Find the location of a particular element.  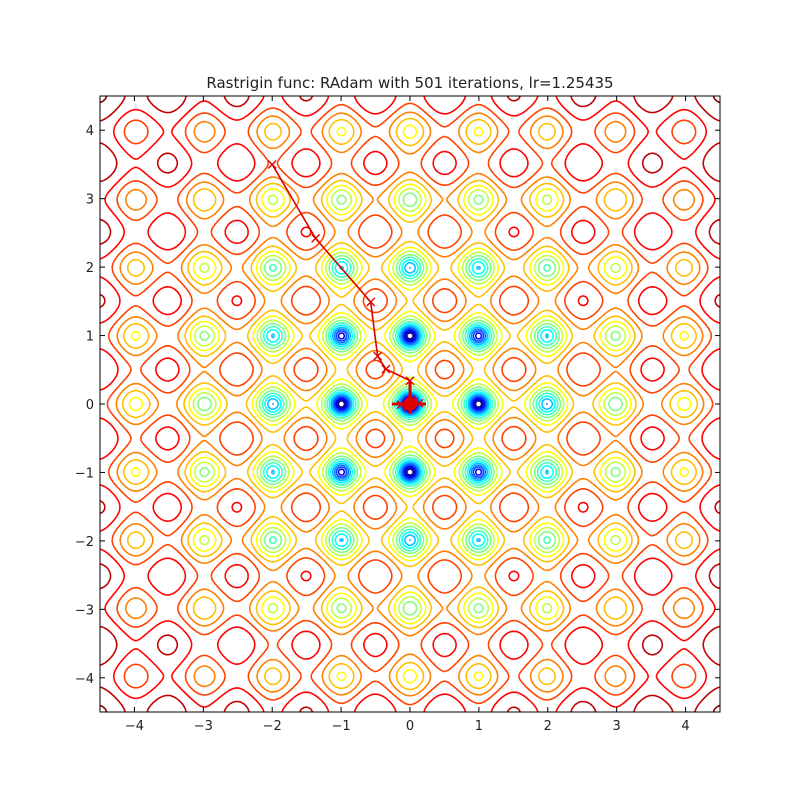

x-tick-label: −4 is located at coordinates (134, 726).